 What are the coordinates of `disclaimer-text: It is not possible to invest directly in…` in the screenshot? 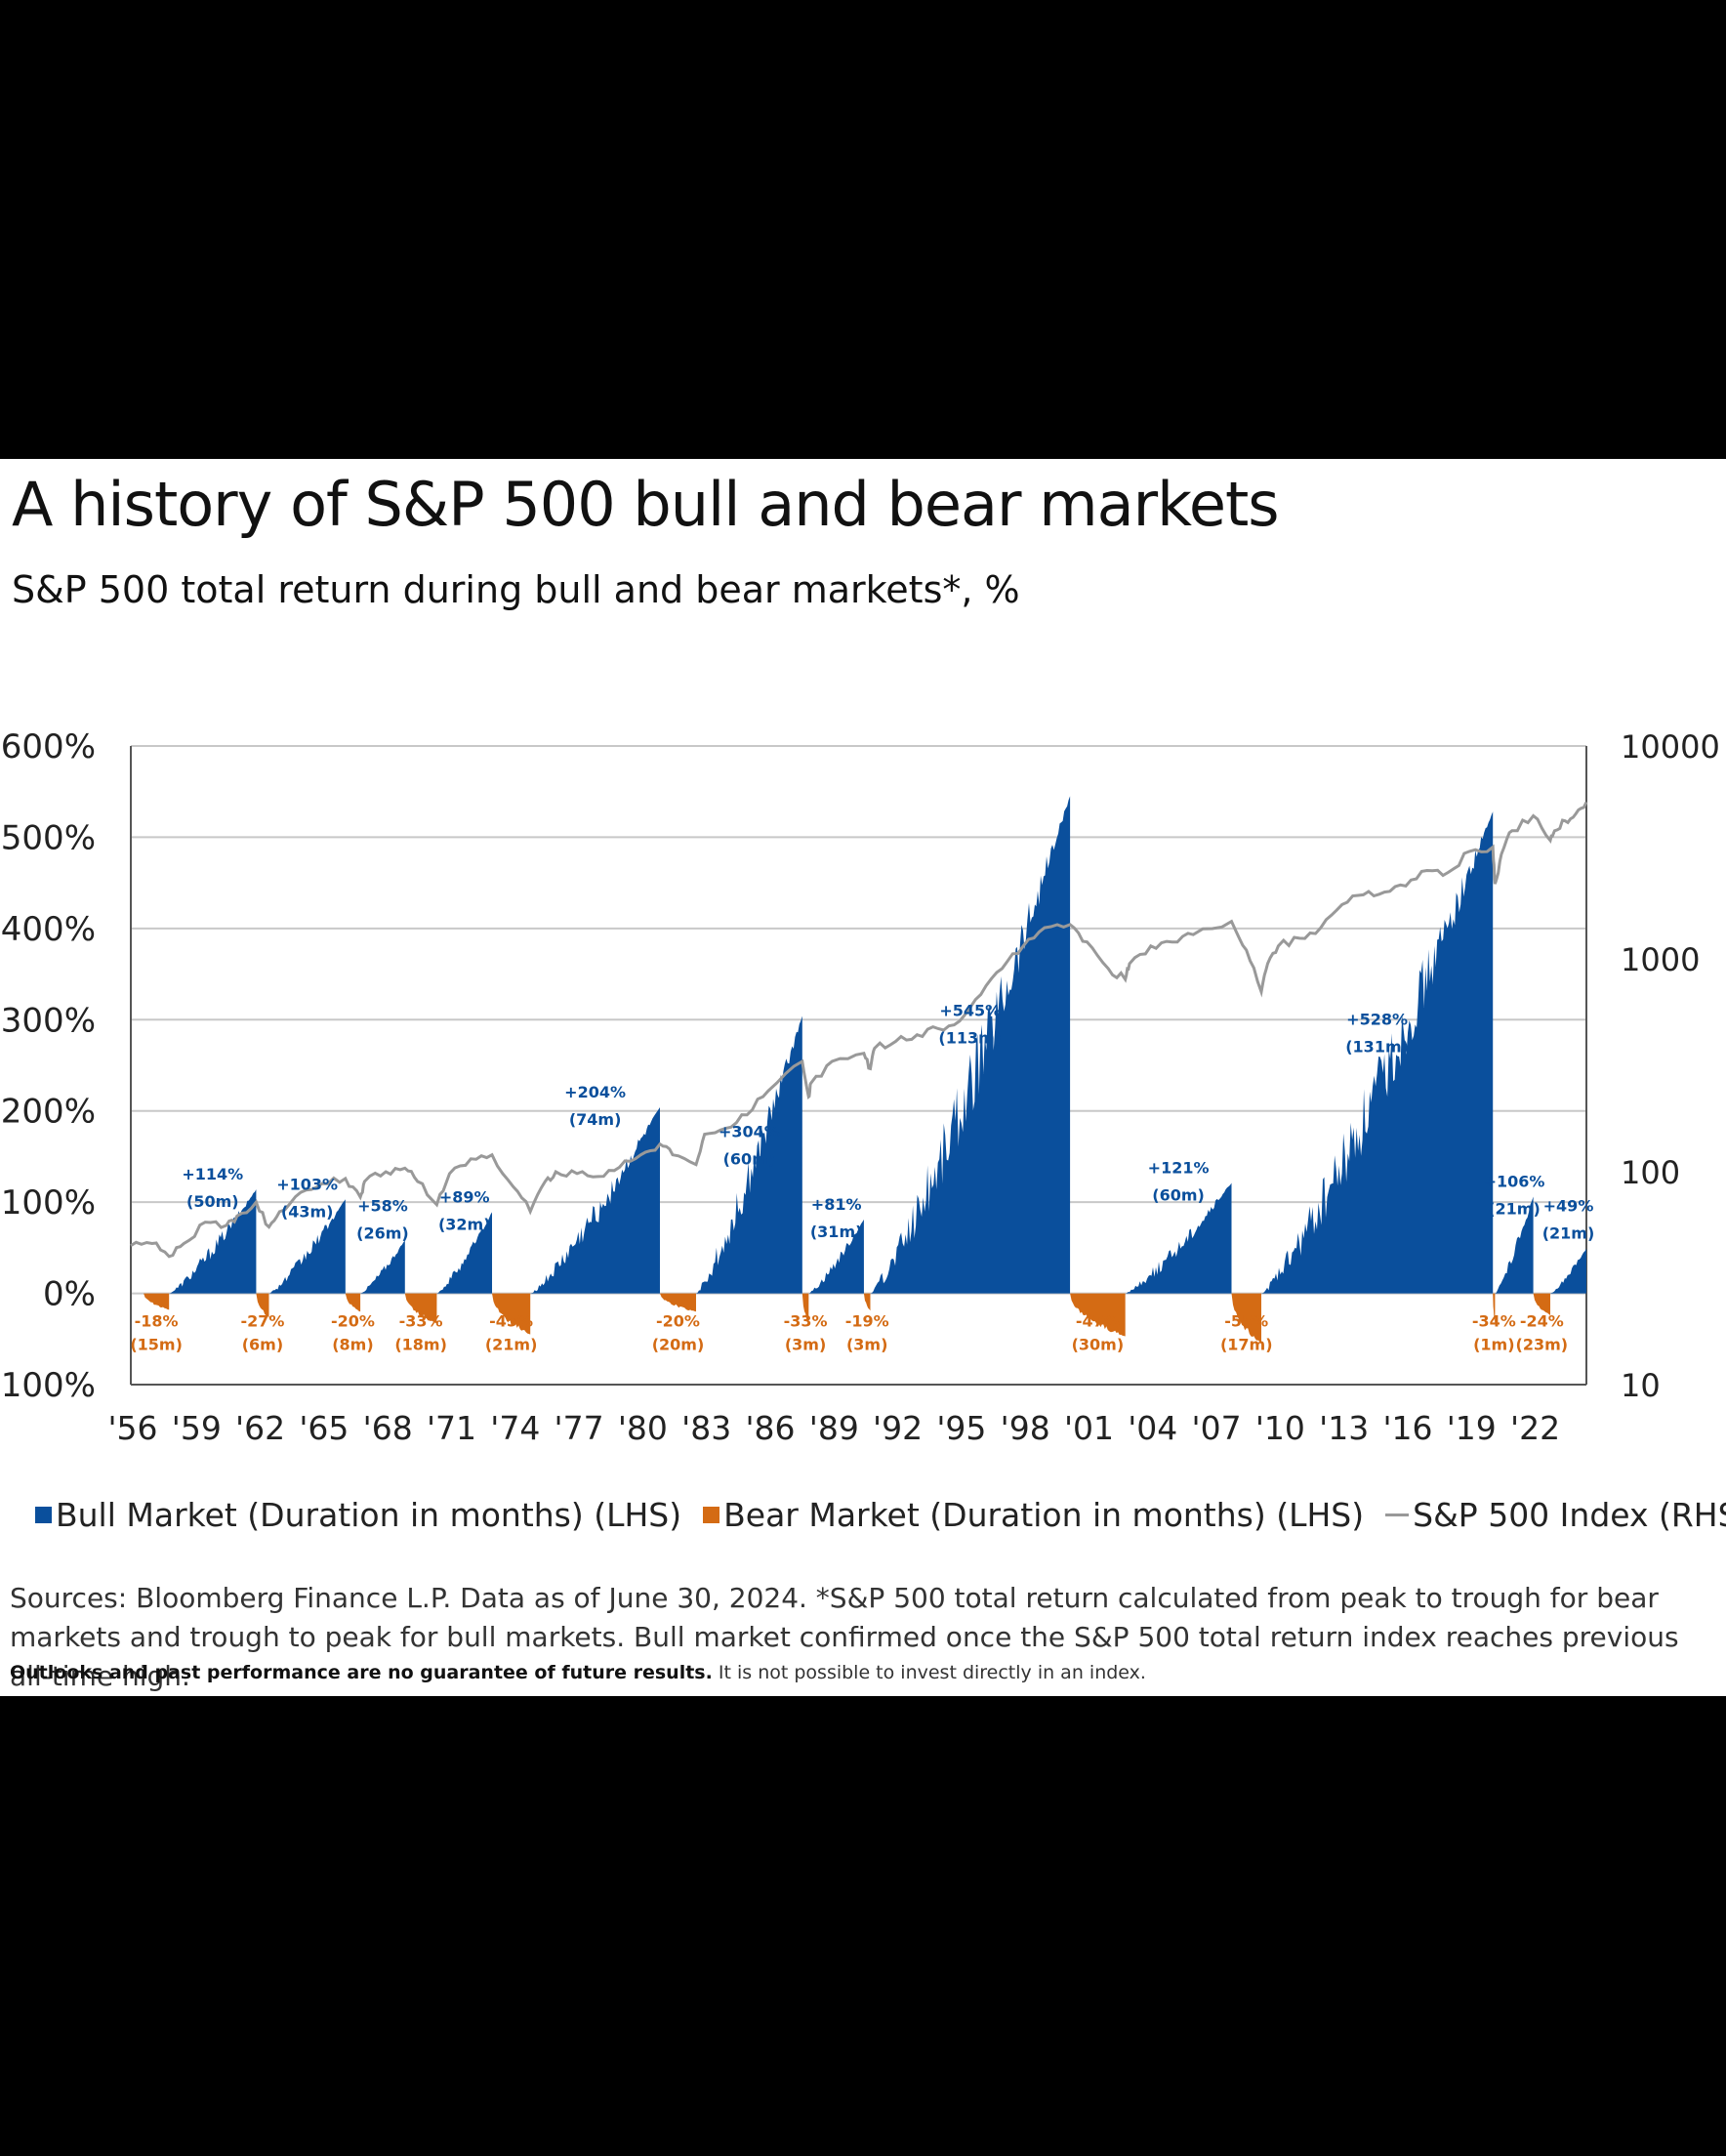 It's located at (932, 1673).